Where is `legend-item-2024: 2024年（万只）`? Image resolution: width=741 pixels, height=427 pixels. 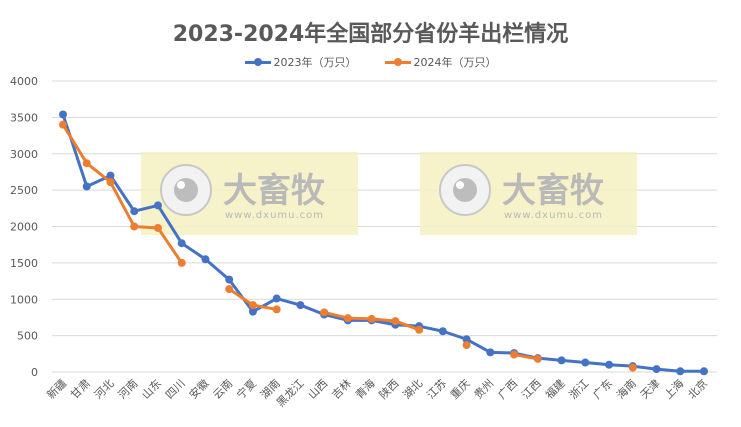 legend-item-2024: 2024年（万只） is located at coordinates (440, 62).